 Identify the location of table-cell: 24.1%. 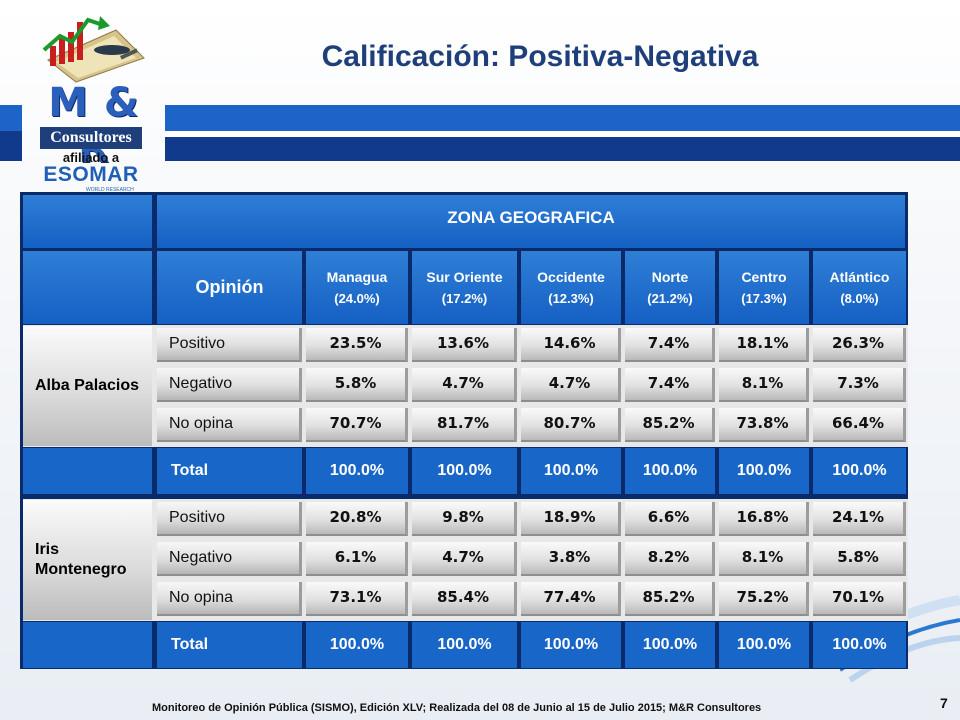
(859, 519).